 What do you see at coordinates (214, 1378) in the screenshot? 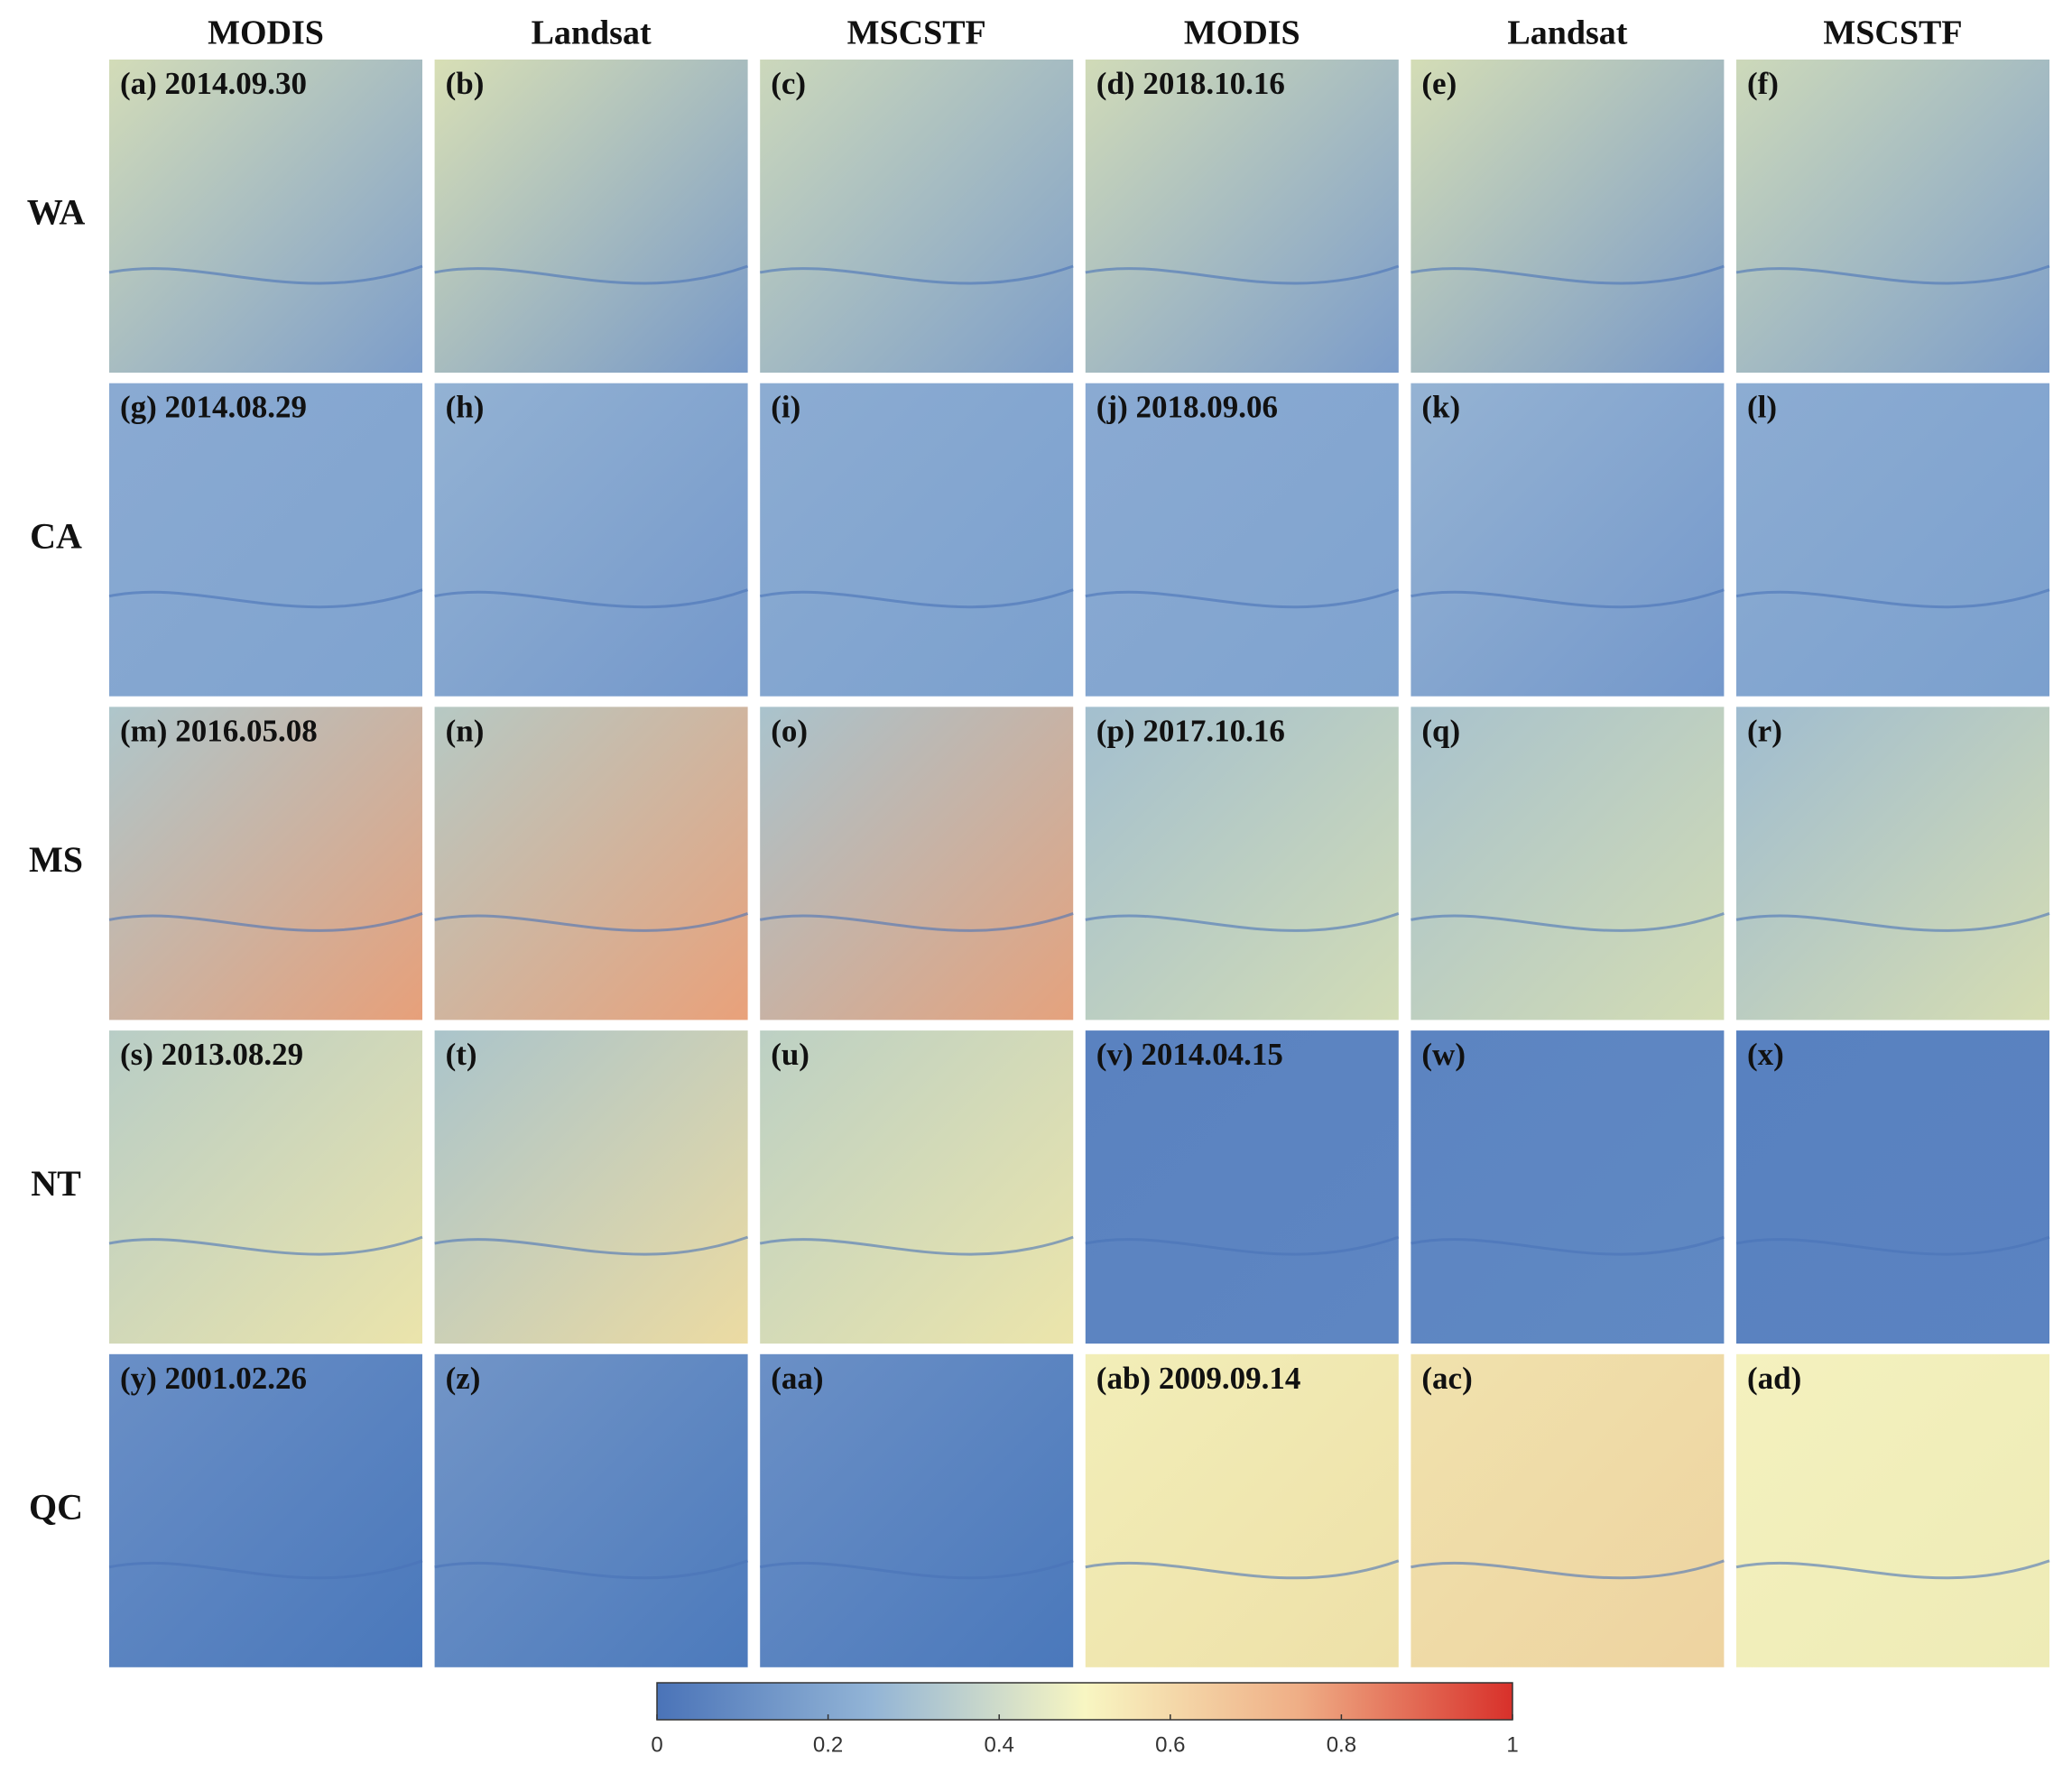
I see `panel-label: (y) 2001.02.26` at bounding box center [214, 1378].